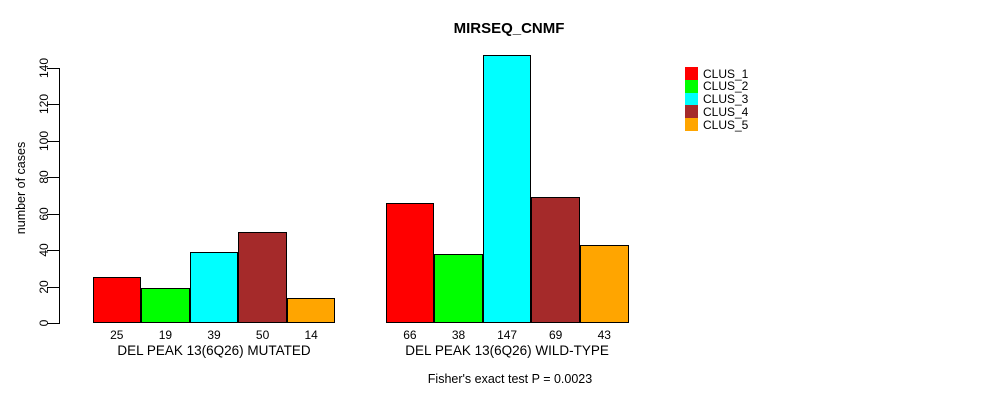 This screenshot has width=990, height=400. Describe the element at coordinates (556, 335) in the screenshot. I see `bar-value-label: 69` at that location.